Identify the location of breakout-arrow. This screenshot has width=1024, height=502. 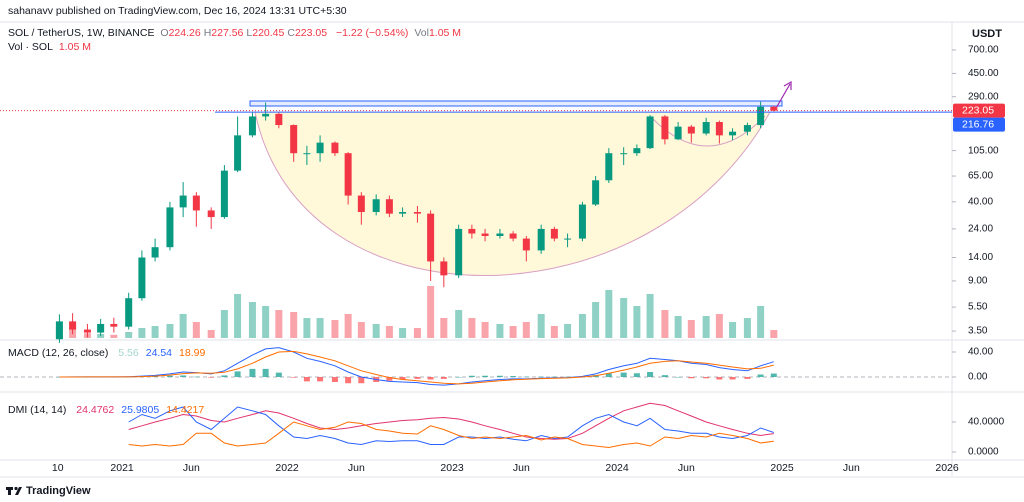
(782, 97).